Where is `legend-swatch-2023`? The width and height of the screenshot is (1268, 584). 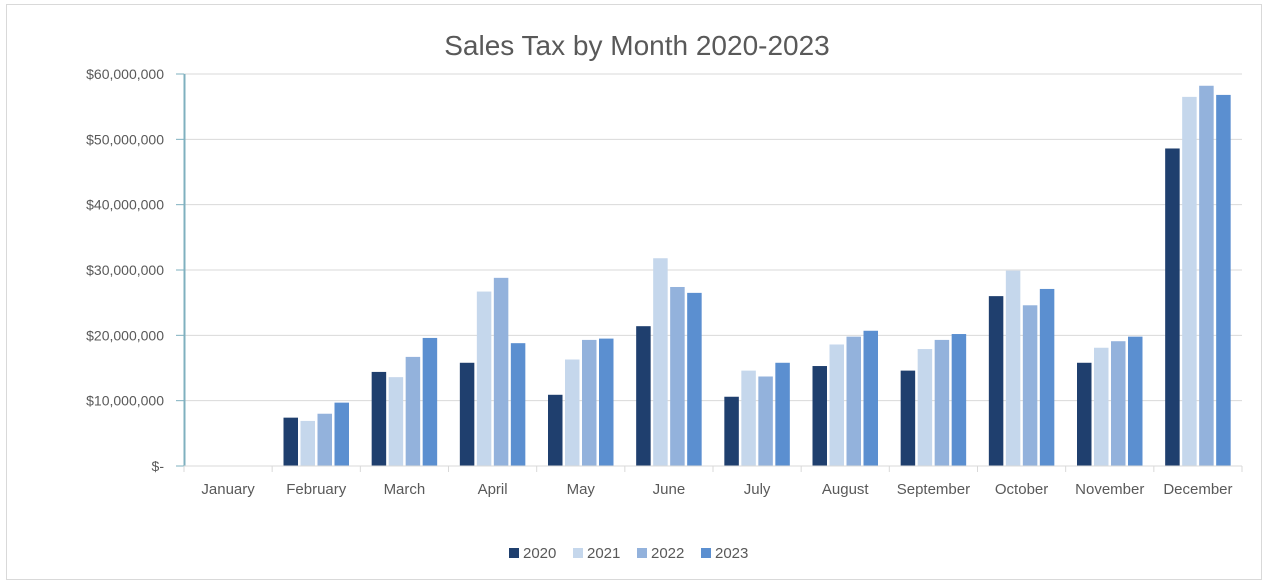
legend-swatch-2023 is located at coordinates (706, 553).